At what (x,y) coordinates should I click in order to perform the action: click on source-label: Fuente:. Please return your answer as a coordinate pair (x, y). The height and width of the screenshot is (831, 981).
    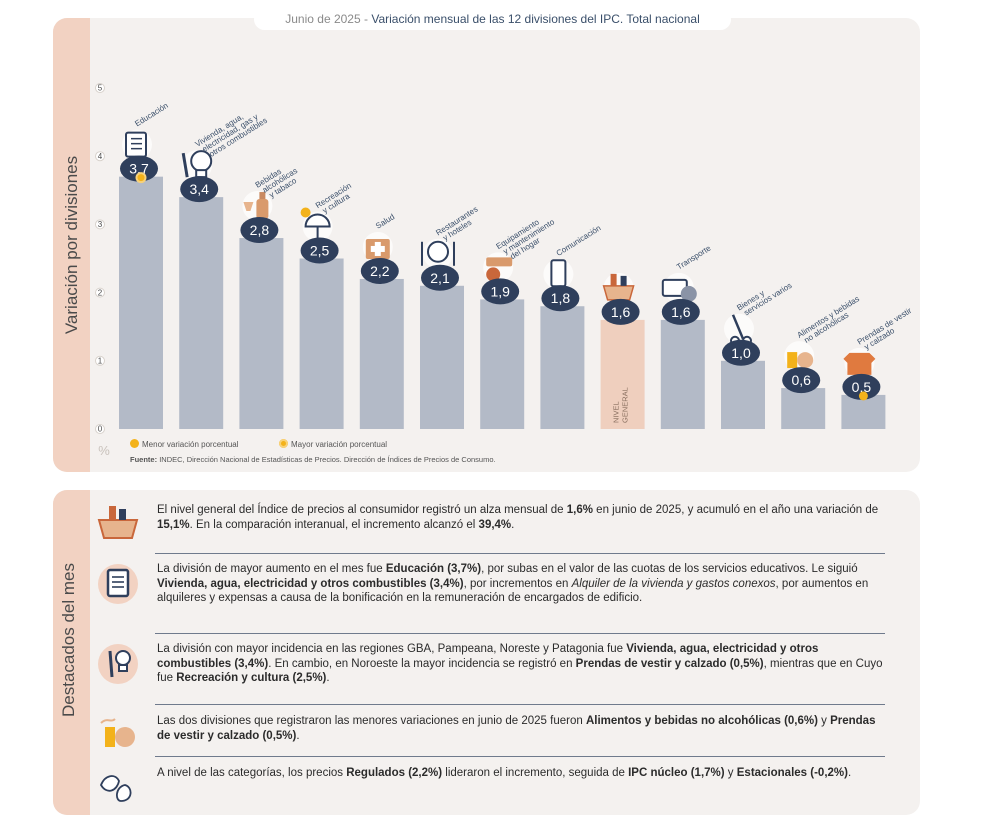
    Looking at the image, I should click on (144, 459).